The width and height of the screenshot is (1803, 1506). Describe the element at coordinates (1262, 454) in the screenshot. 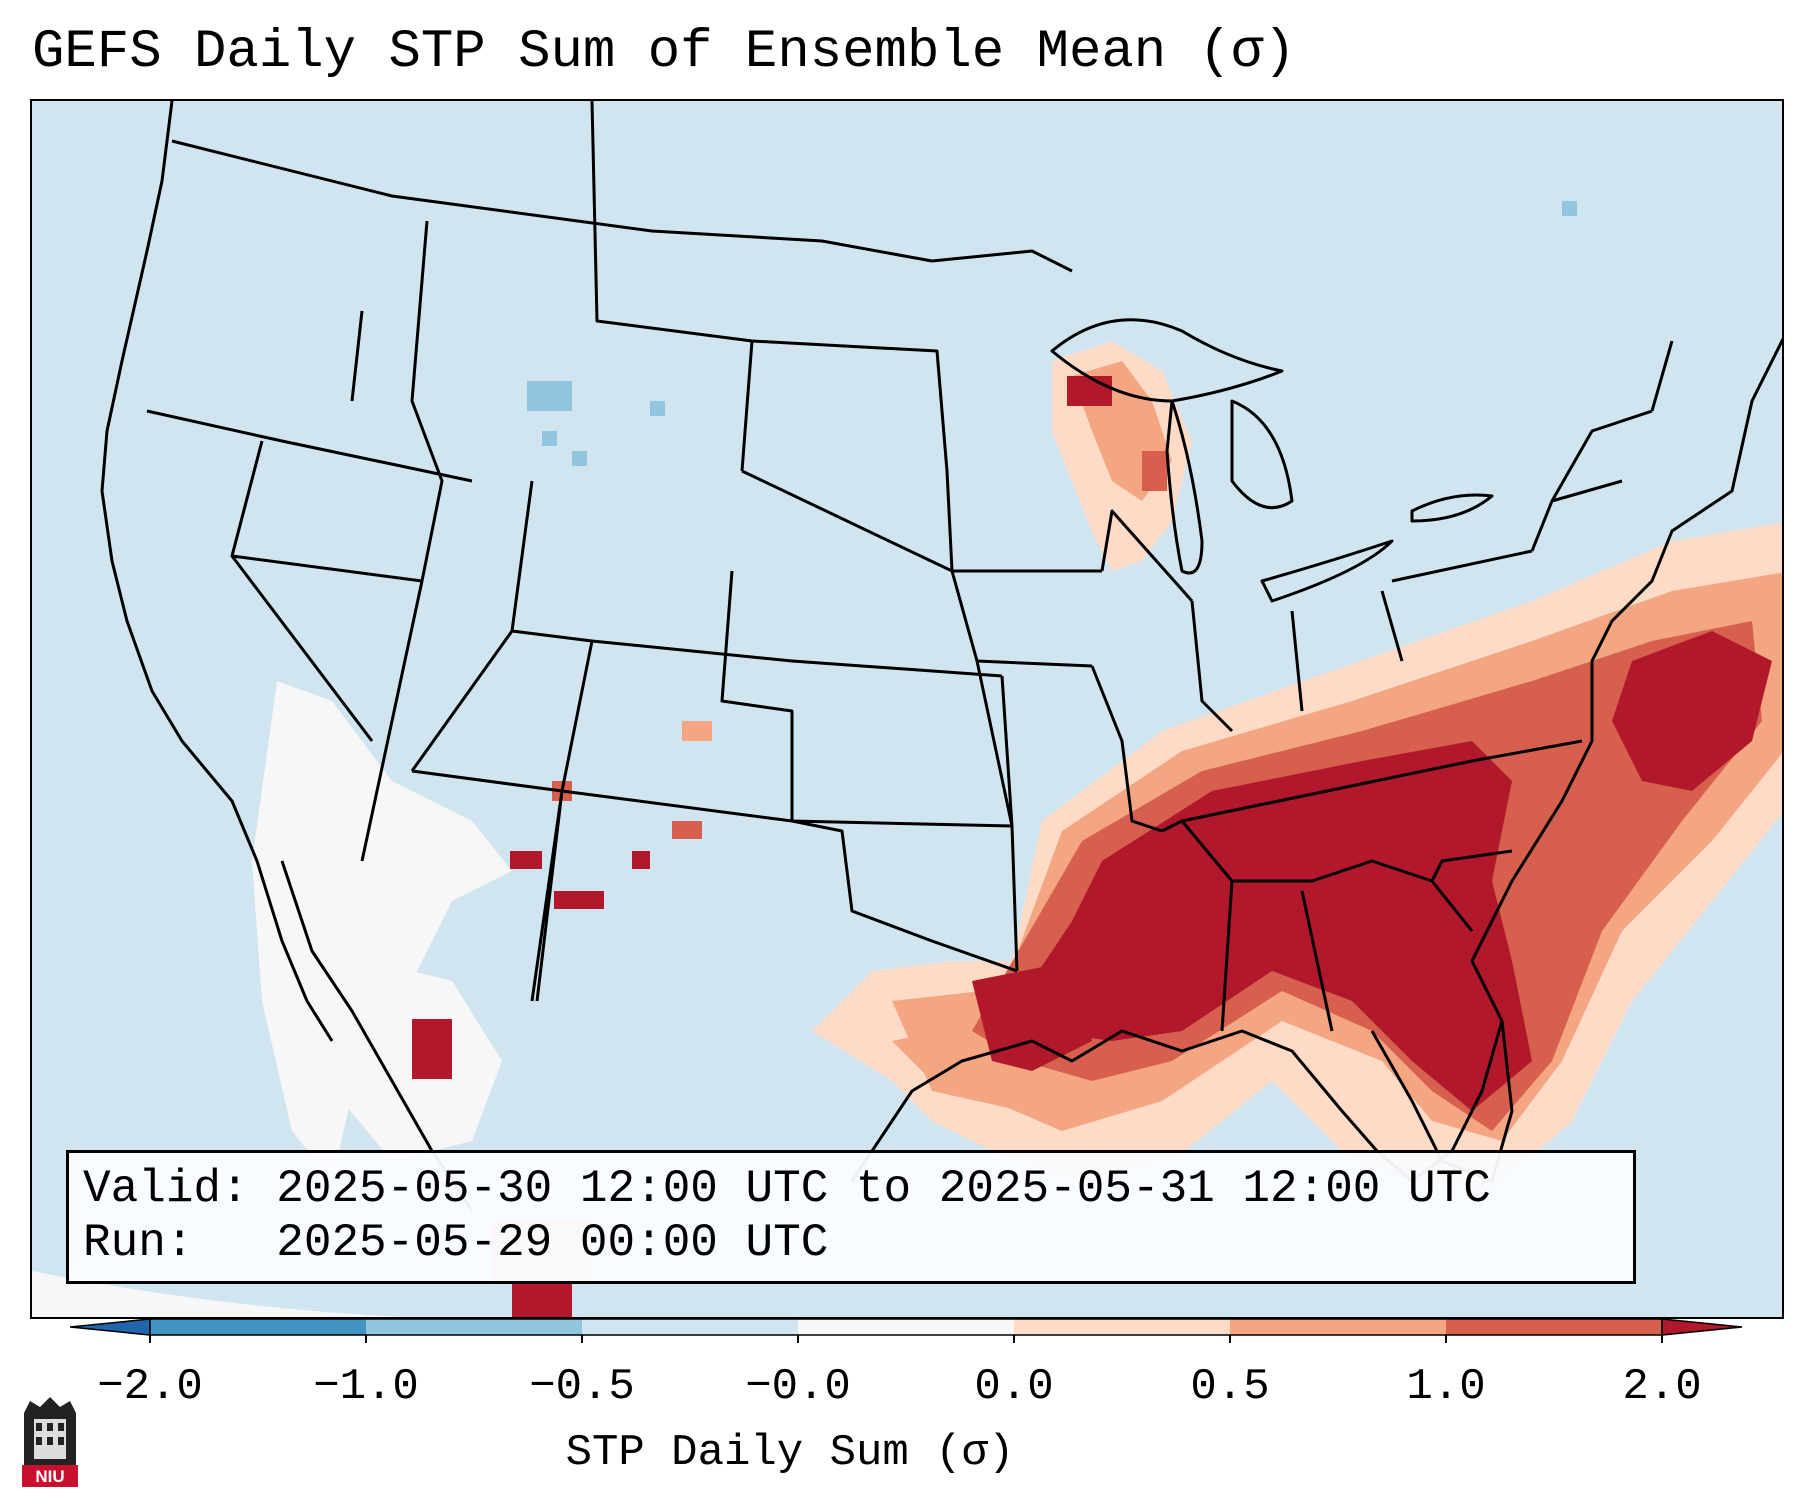

I see `lake-huron` at that location.